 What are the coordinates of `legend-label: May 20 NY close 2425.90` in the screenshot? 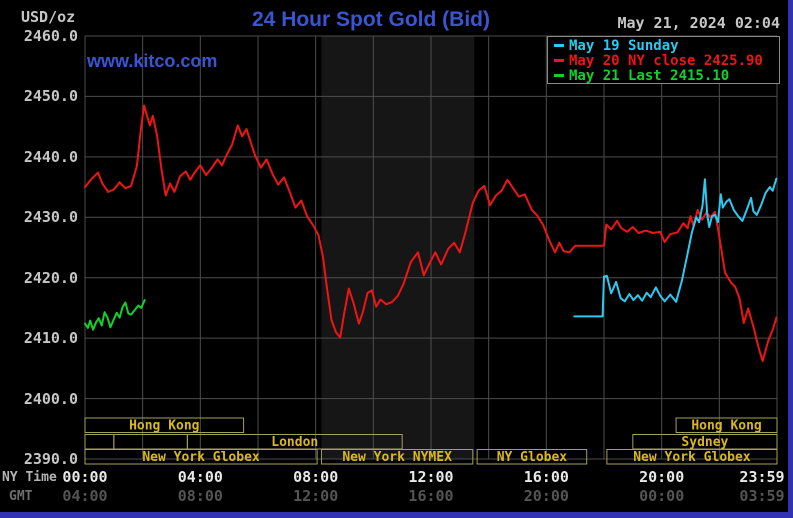 It's located at (666, 61).